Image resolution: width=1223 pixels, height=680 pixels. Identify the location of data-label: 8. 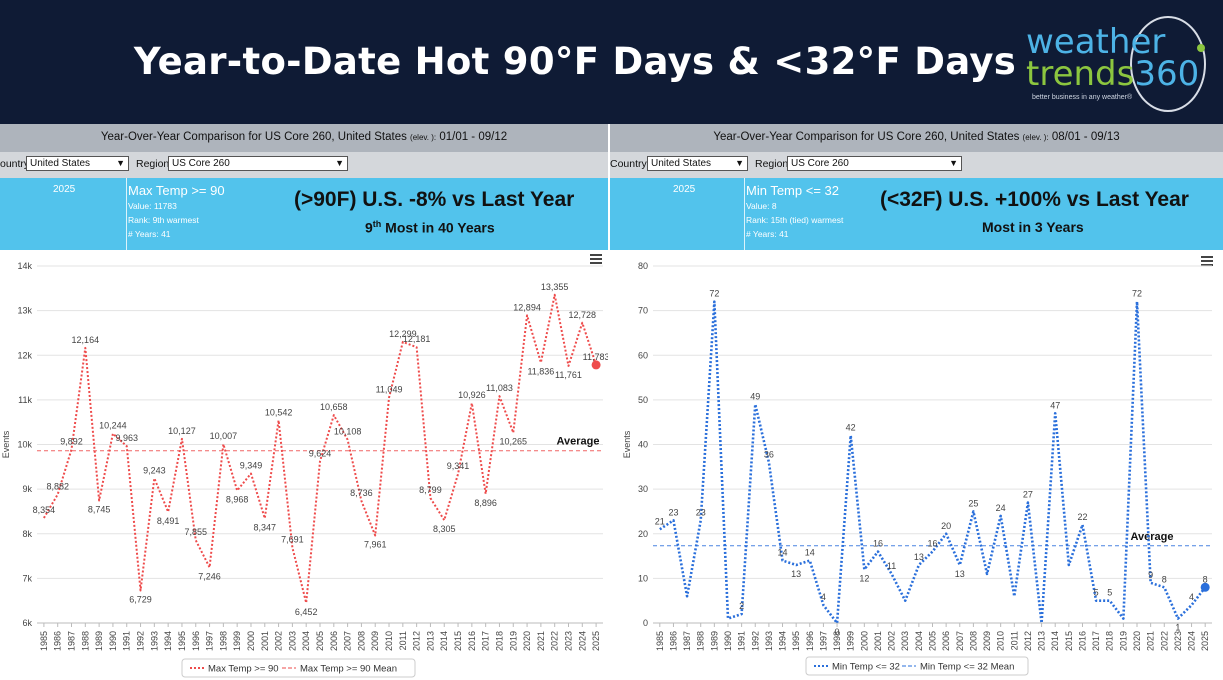
(1205, 579).